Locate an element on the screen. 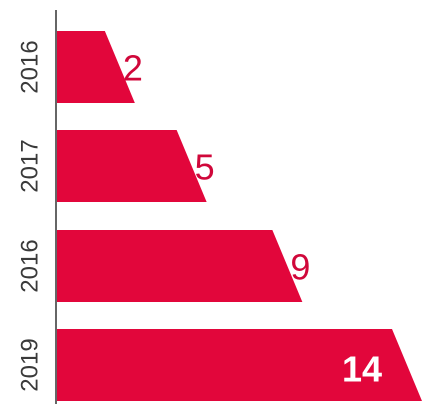 This screenshot has height=408, width=423. value-label-4: 14 is located at coordinates (362, 369).